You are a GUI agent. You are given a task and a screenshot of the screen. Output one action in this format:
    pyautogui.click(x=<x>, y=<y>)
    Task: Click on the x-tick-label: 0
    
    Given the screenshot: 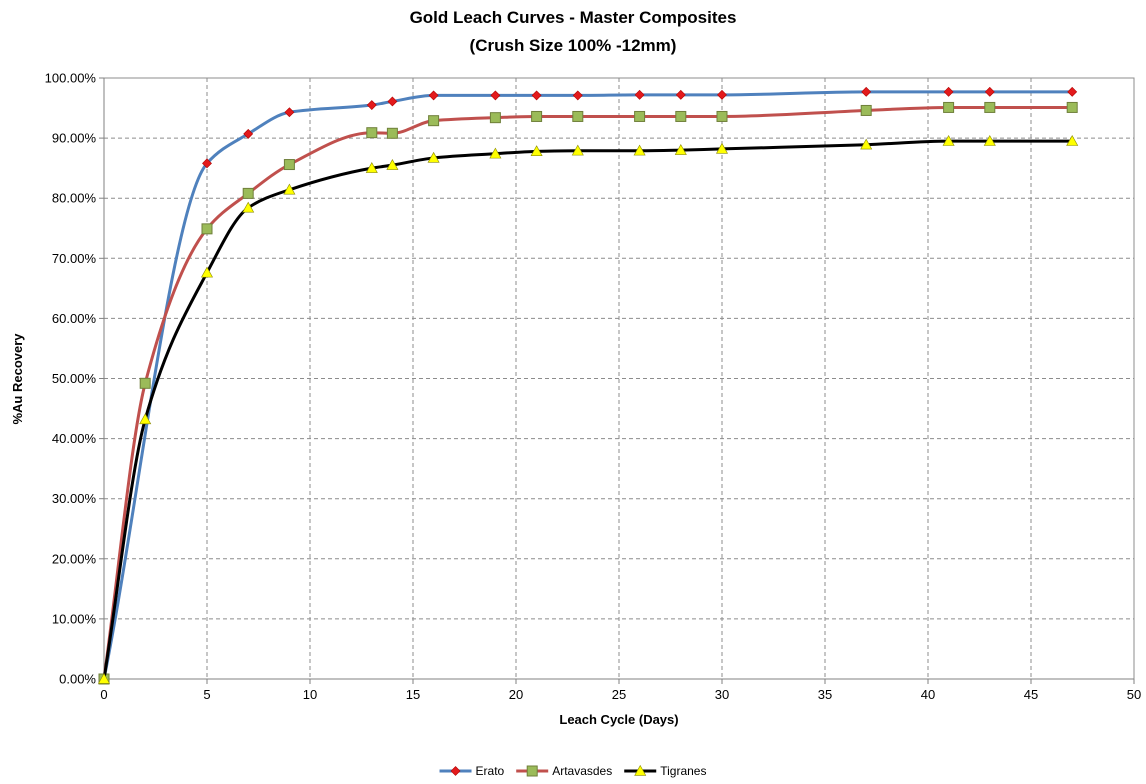 What is the action you would take?
    pyautogui.click(x=103, y=694)
    